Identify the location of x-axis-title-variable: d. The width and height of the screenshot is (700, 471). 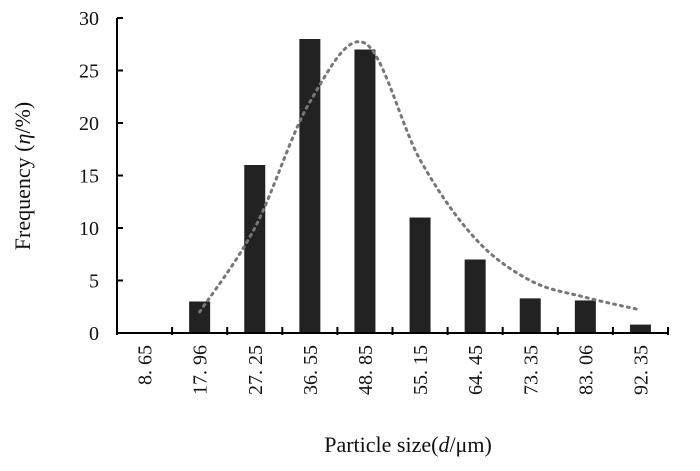
(444, 444).